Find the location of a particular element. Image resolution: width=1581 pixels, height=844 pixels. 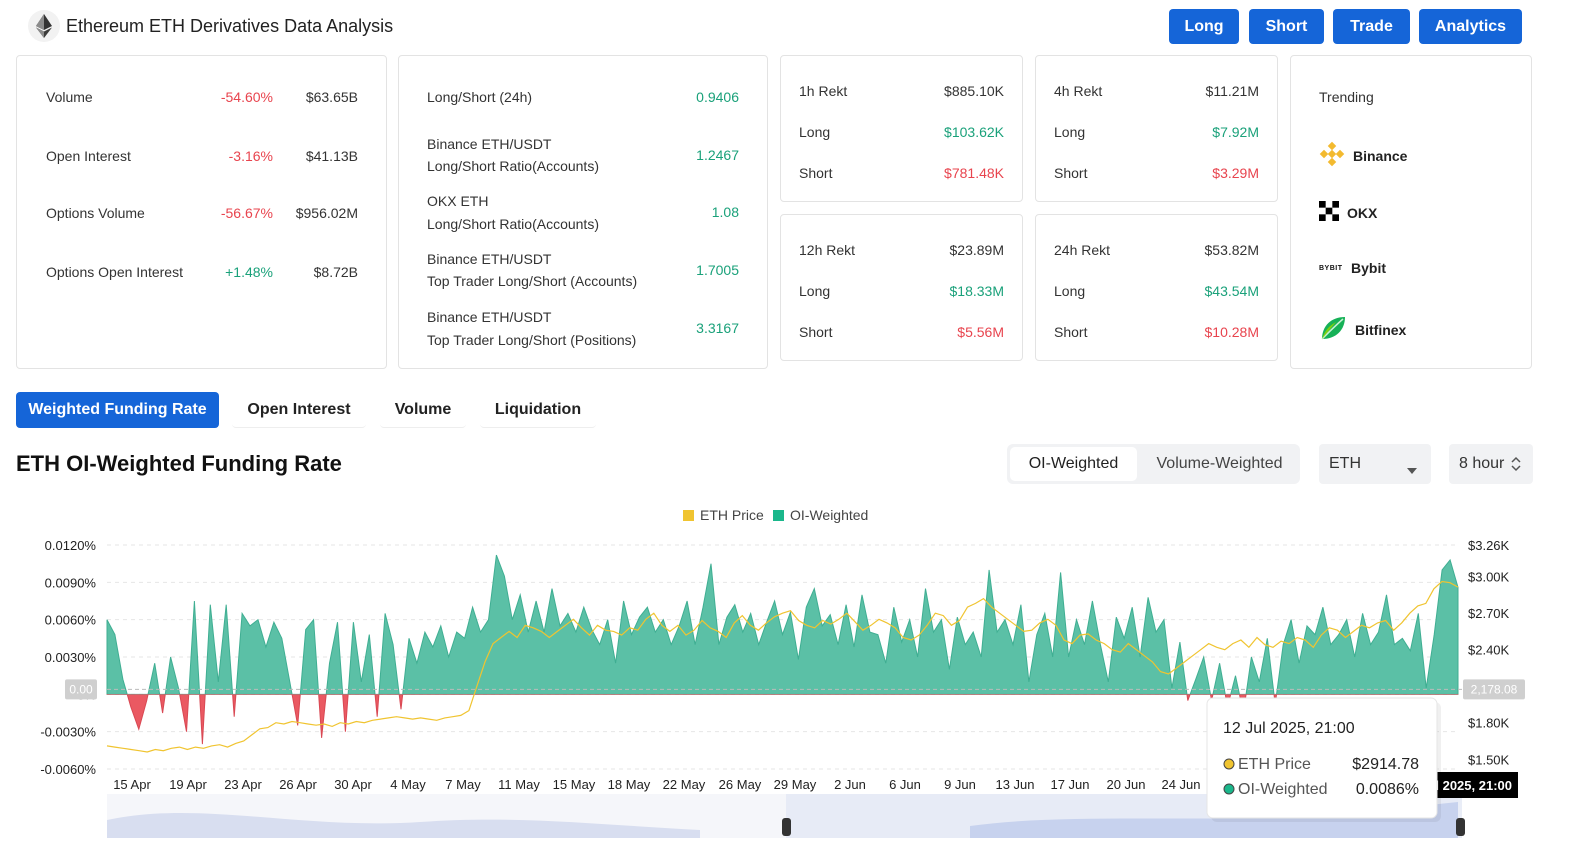

rekt-title: 12h Rekt is located at coordinates (827, 250).